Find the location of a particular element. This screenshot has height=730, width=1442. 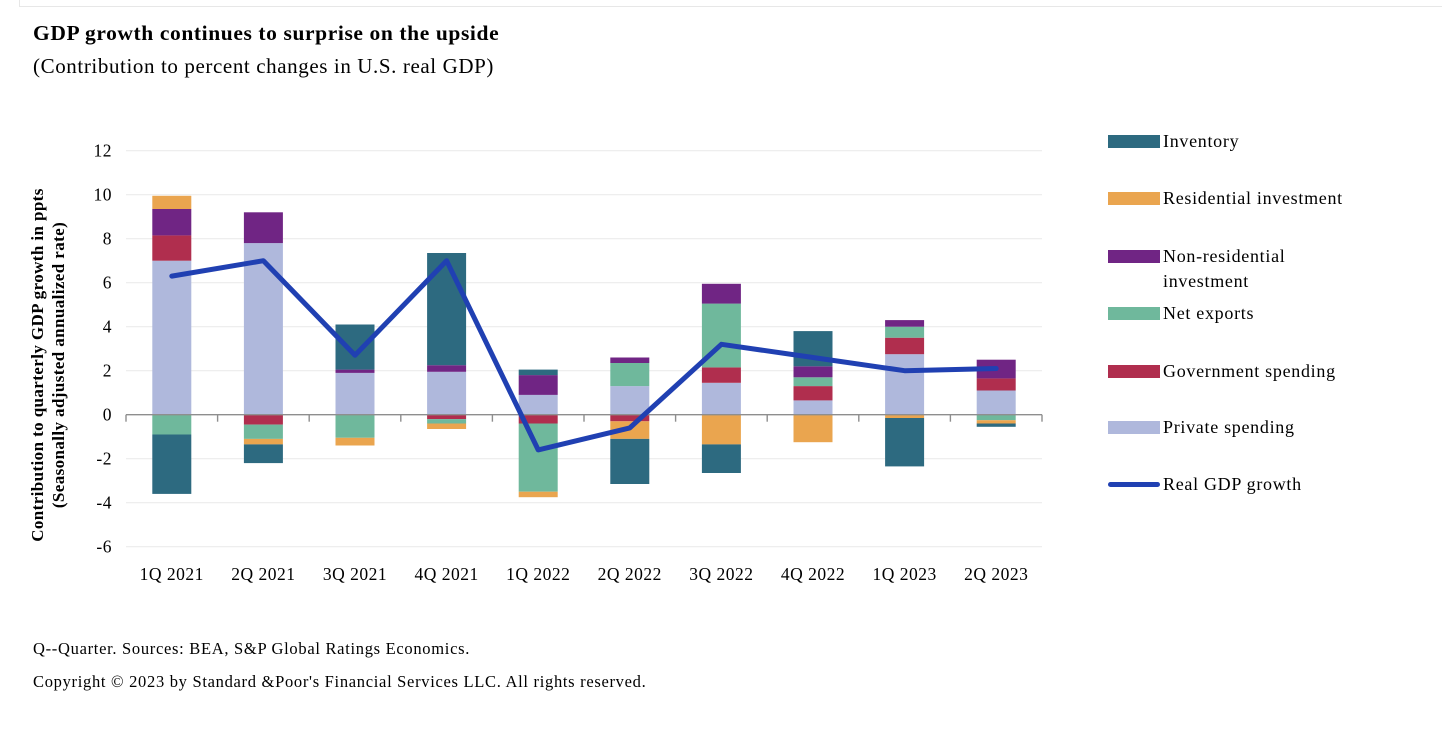

legend-item-non-residential-investment: Non-residential investment is located at coordinates (1241, 269).